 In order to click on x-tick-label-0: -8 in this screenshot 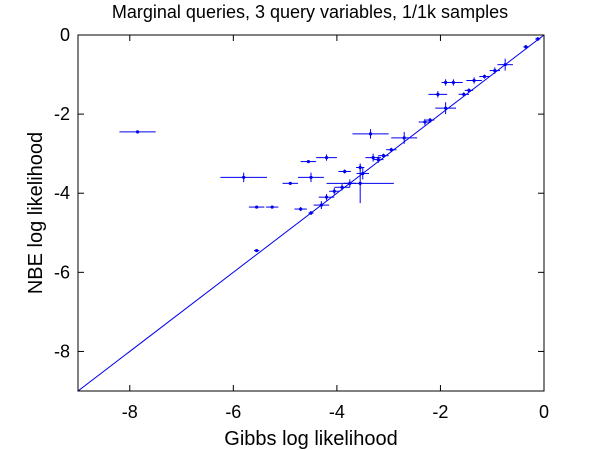, I will do `click(130, 412)`.